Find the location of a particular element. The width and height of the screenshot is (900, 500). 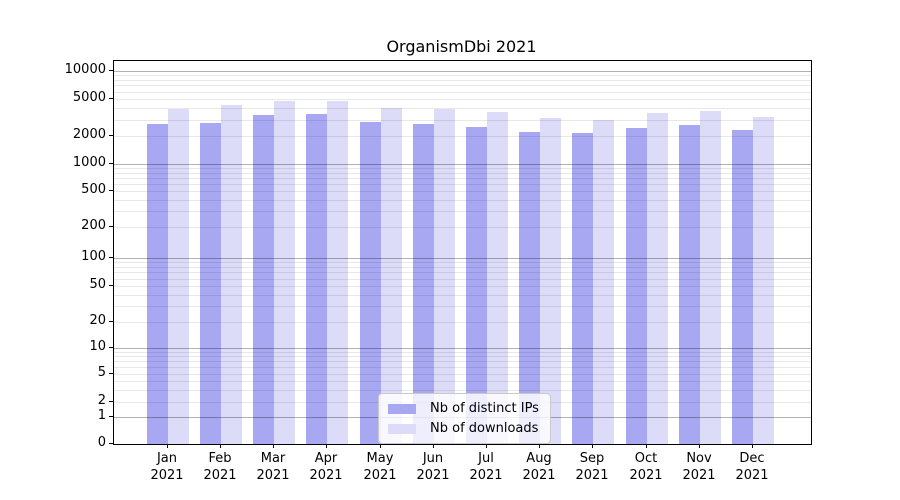

y-tick-label: 500 is located at coordinates (93, 189).